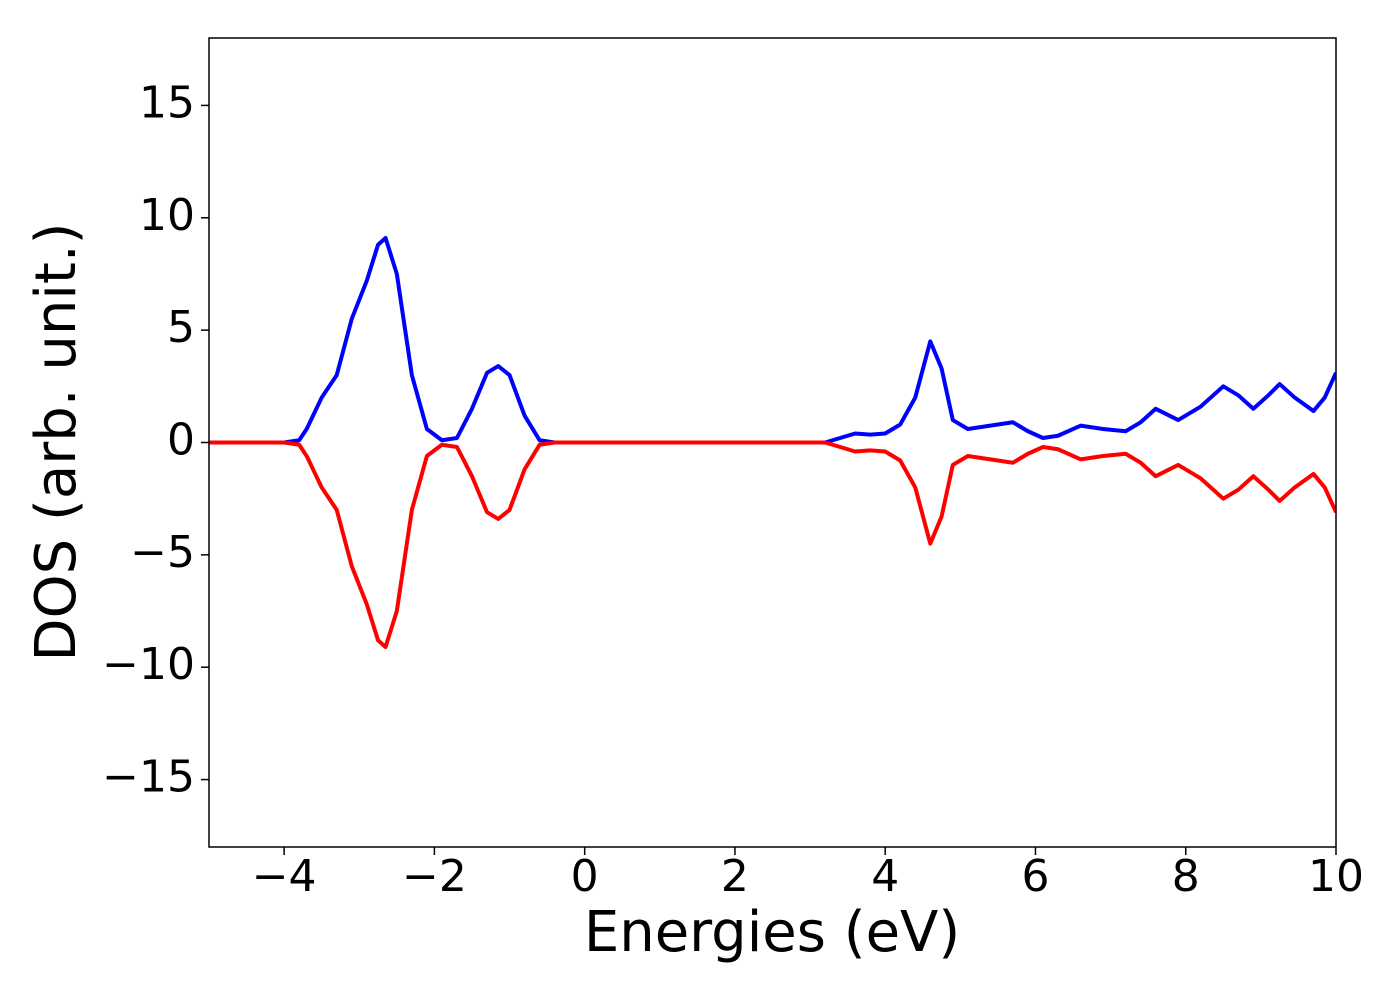 Image resolution: width=1400 pixels, height=1000 pixels. What do you see at coordinates (885, 876) in the screenshot?
I see `x-tick-label: 4` at bounding box center [885, 876].